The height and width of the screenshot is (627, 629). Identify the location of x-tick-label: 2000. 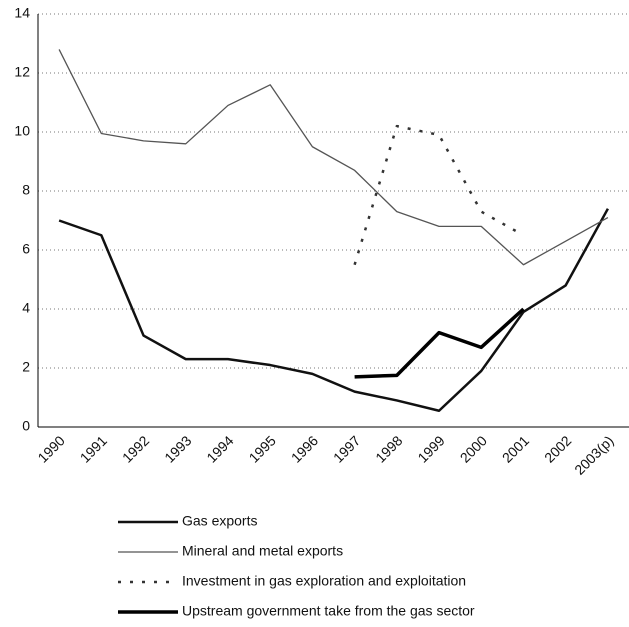
(473, 448).